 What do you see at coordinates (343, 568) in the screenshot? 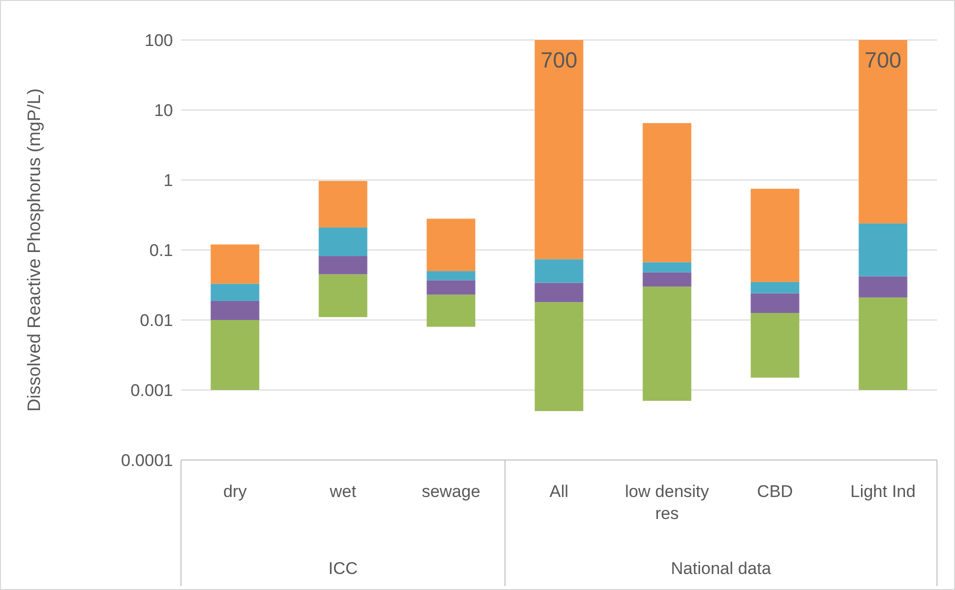
I see `text: ICC` at bounding box center [343, 568].